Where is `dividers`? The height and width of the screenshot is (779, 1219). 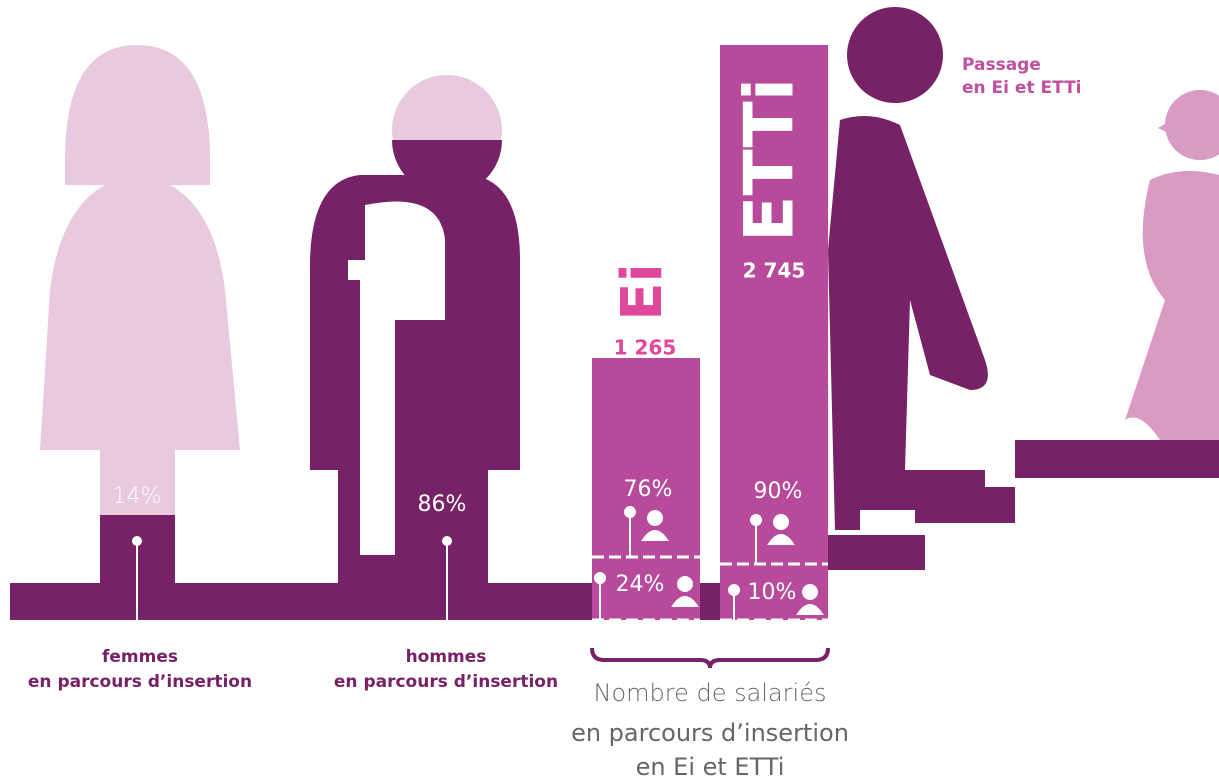
dividers is located at coordinates (710, 588).